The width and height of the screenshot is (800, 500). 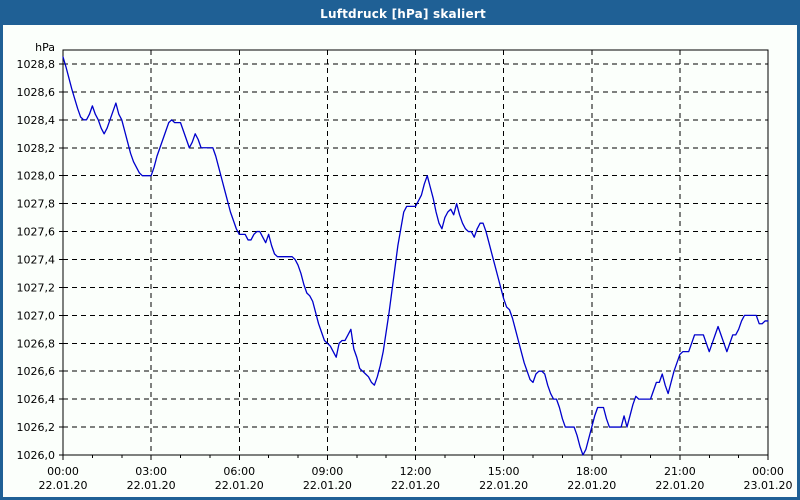 I want to click on y-axis-tick-label: 1028,4, so click(x=36, y=120).